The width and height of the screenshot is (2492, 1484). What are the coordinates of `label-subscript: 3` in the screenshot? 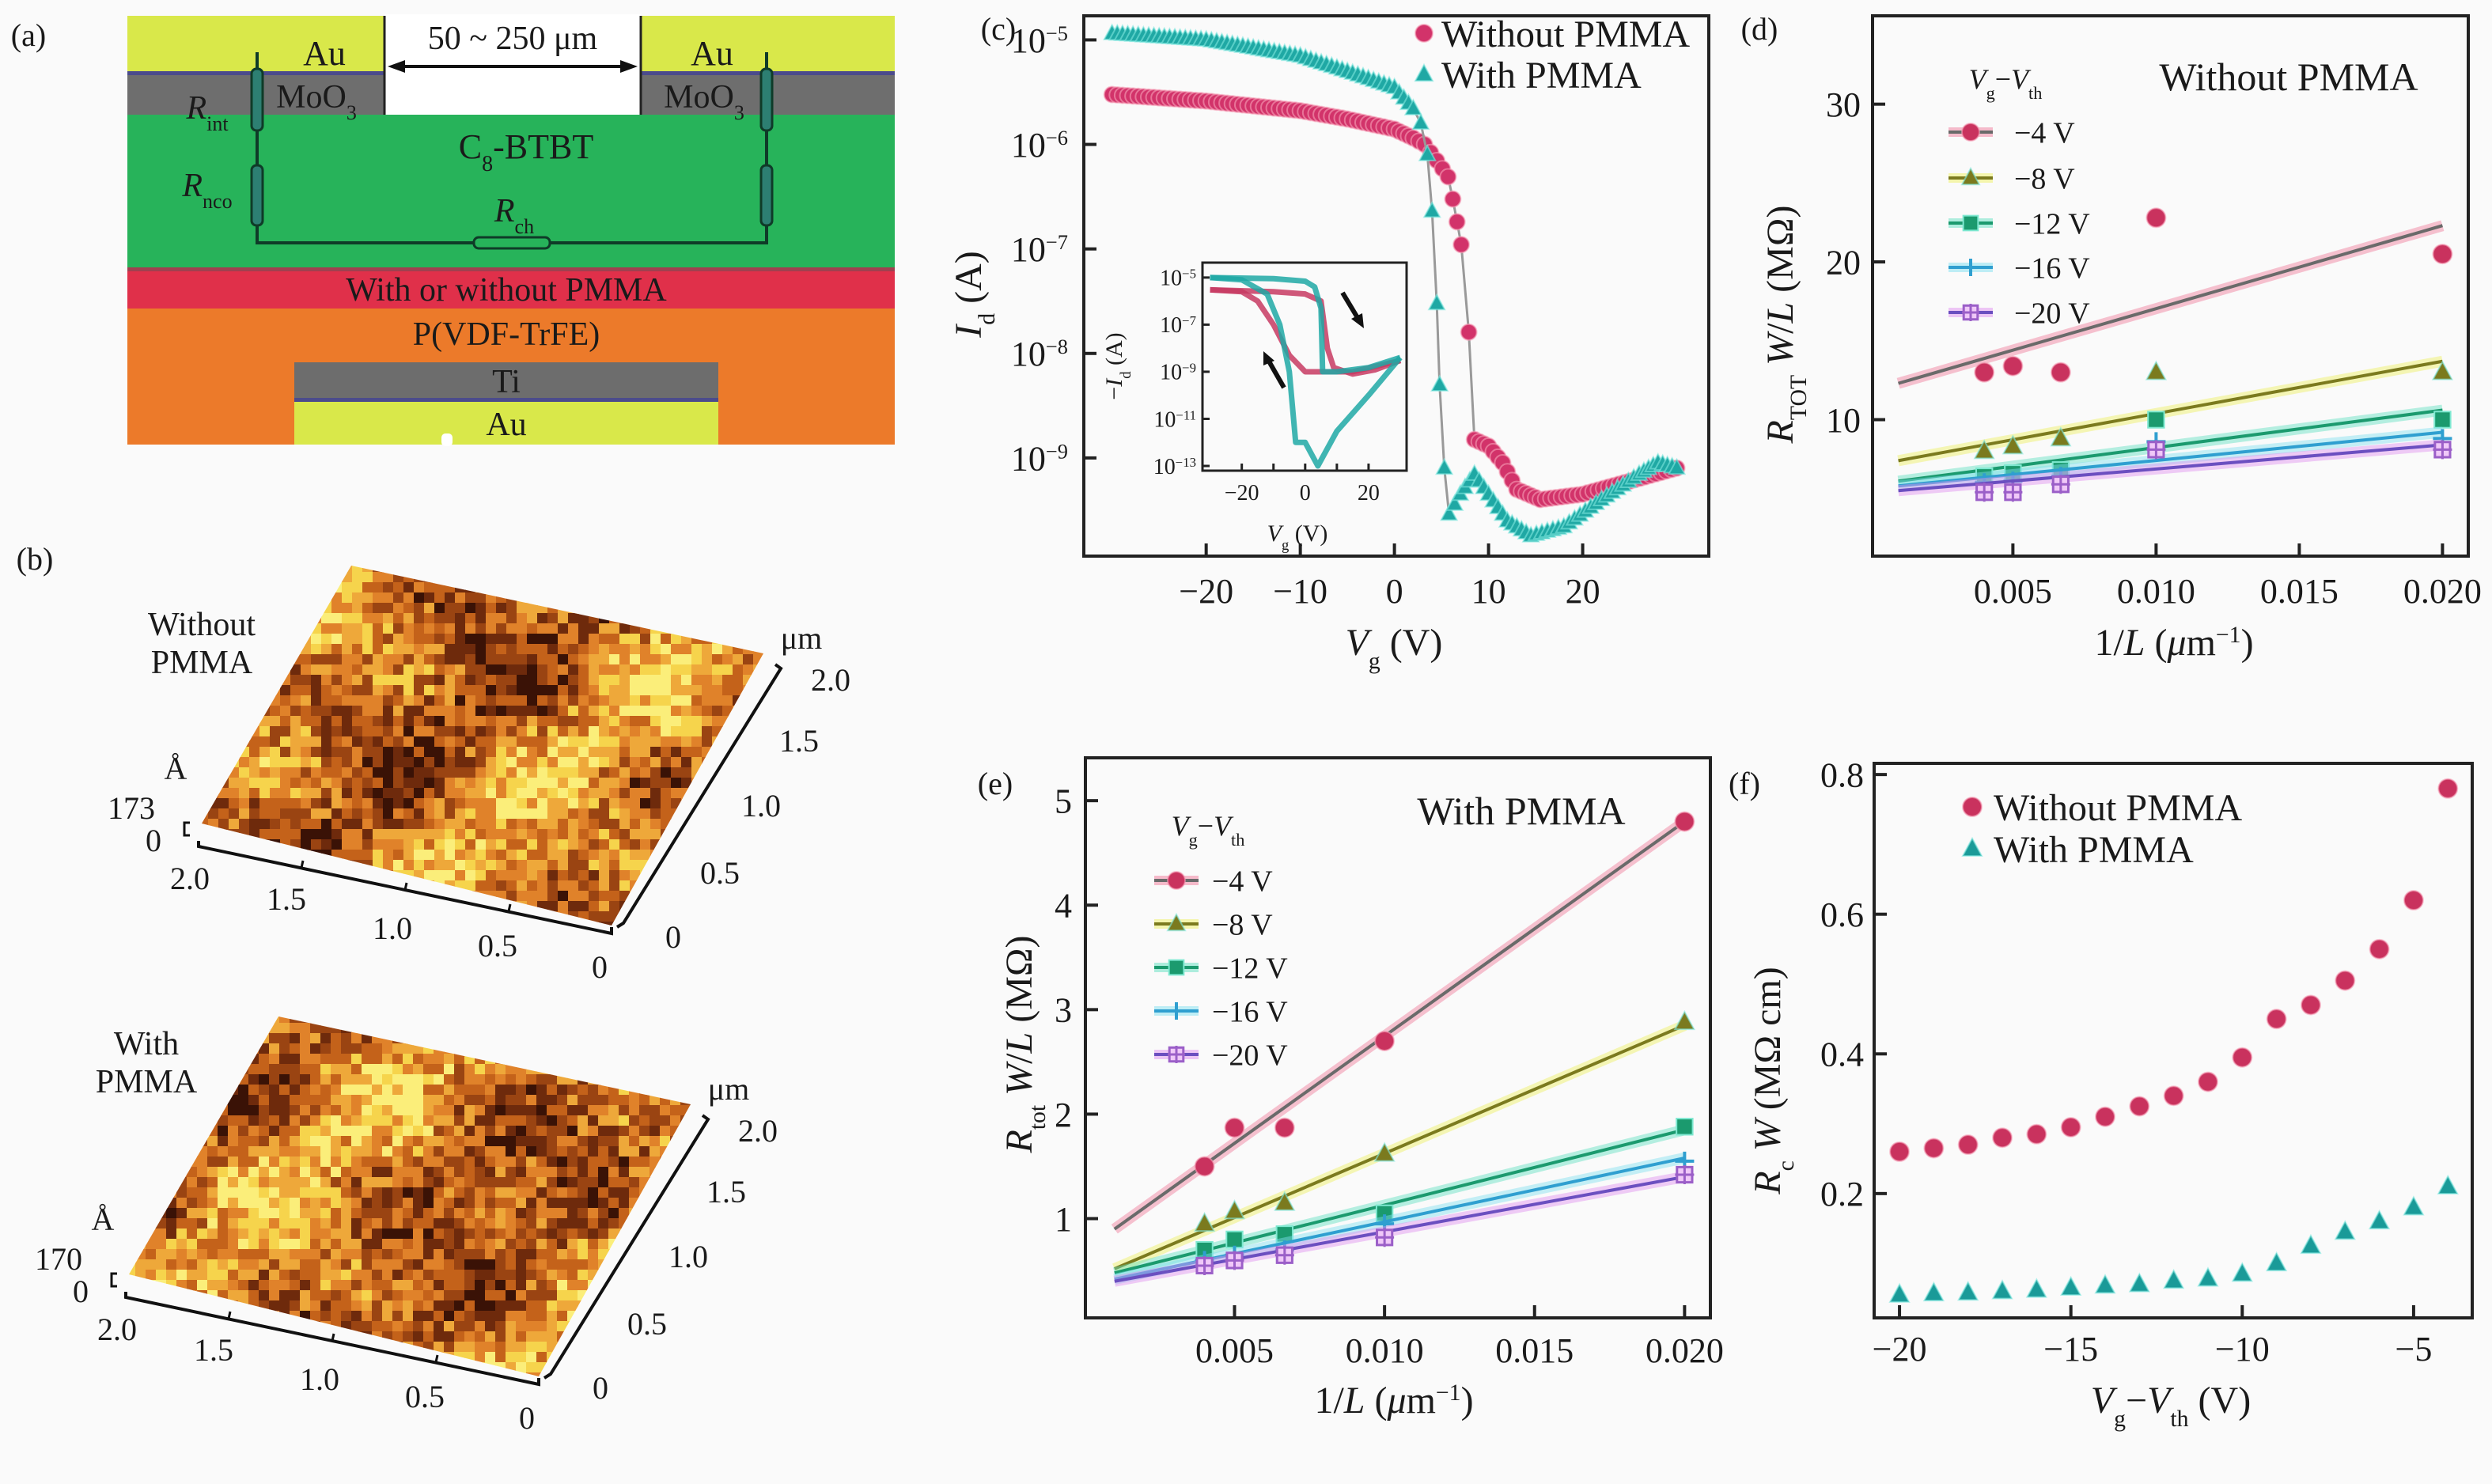 It's located at (739, 112).